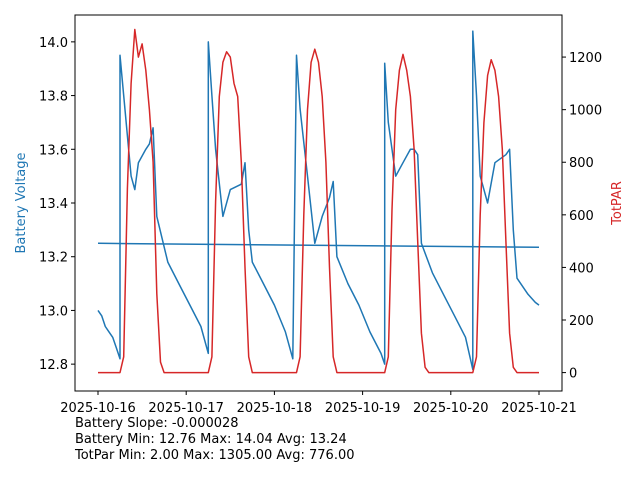  I want to click on right-axis-label: TotPAR, so click(617, 203).